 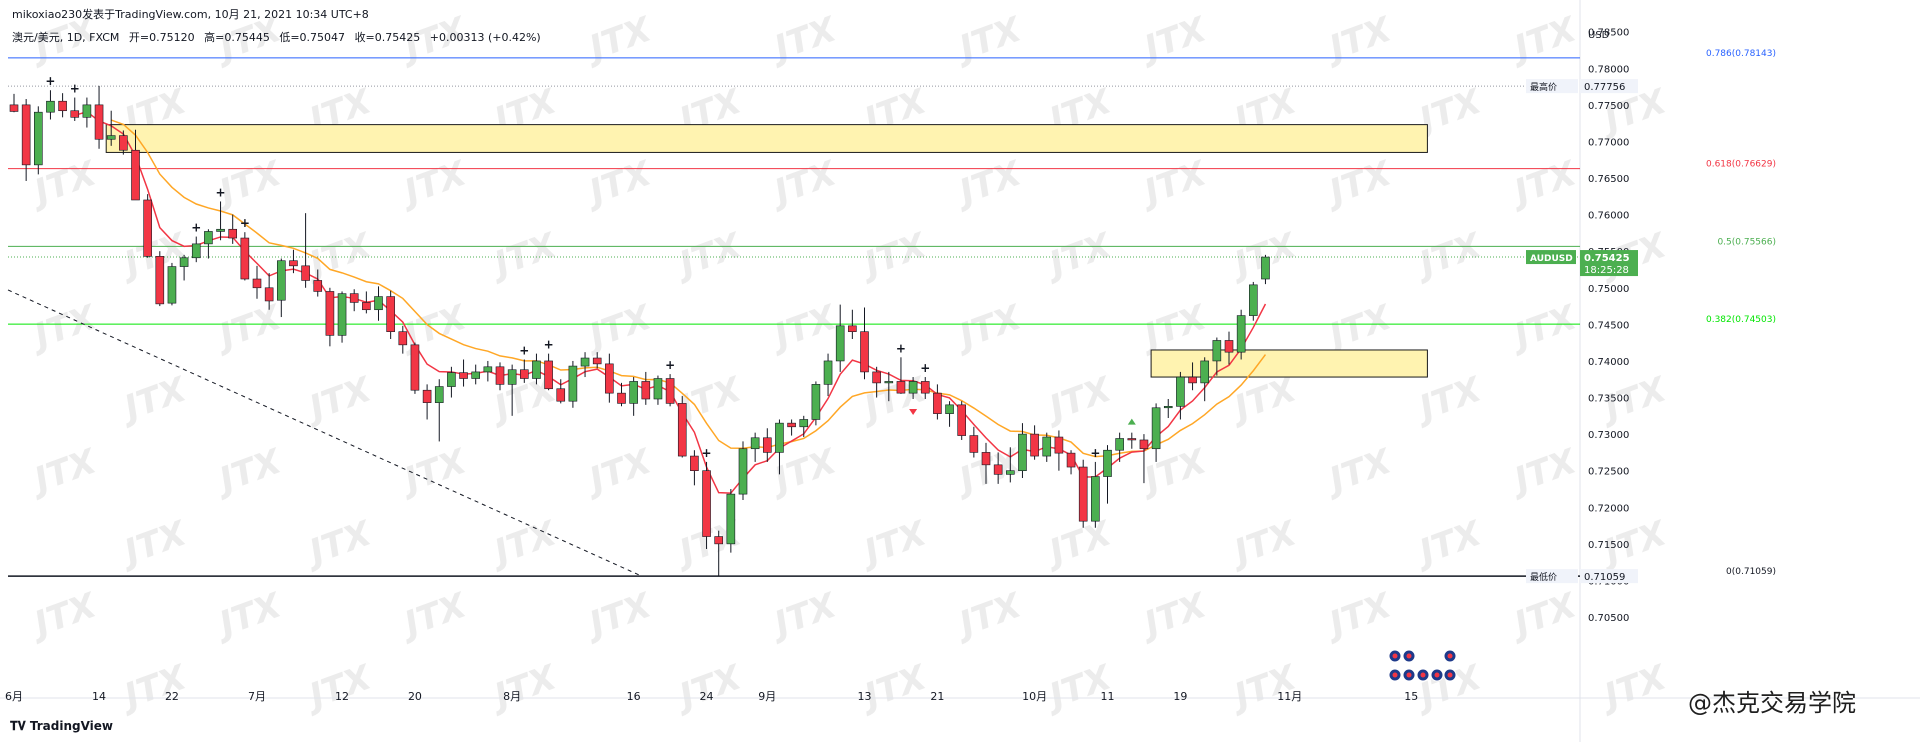 I want to click on trendline, so click(x=324, y=433).